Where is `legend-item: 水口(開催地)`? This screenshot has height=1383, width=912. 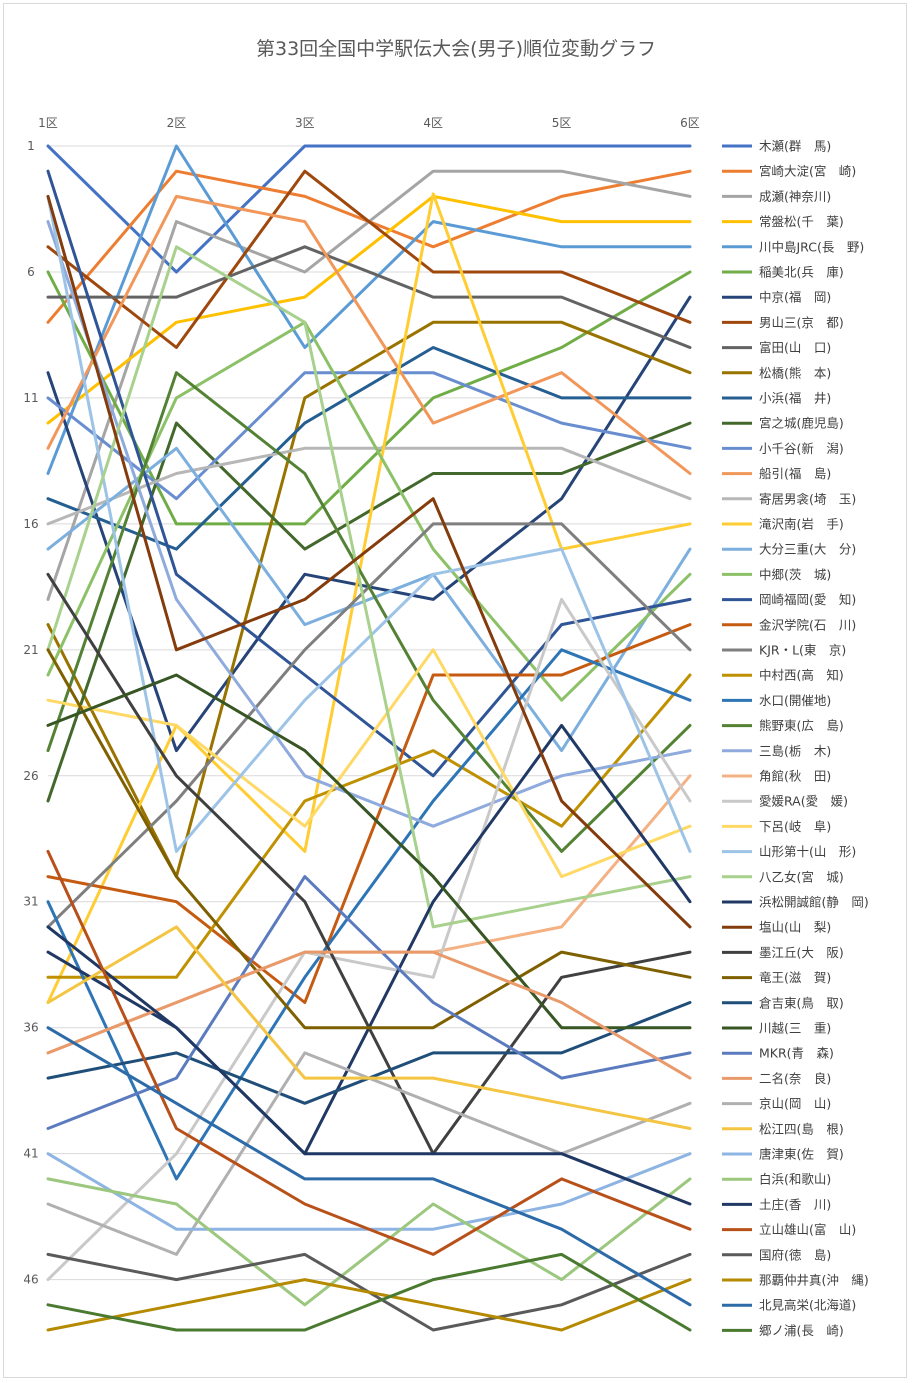
legend-item: 水口(開催地) is located at coordinates (776, 700).